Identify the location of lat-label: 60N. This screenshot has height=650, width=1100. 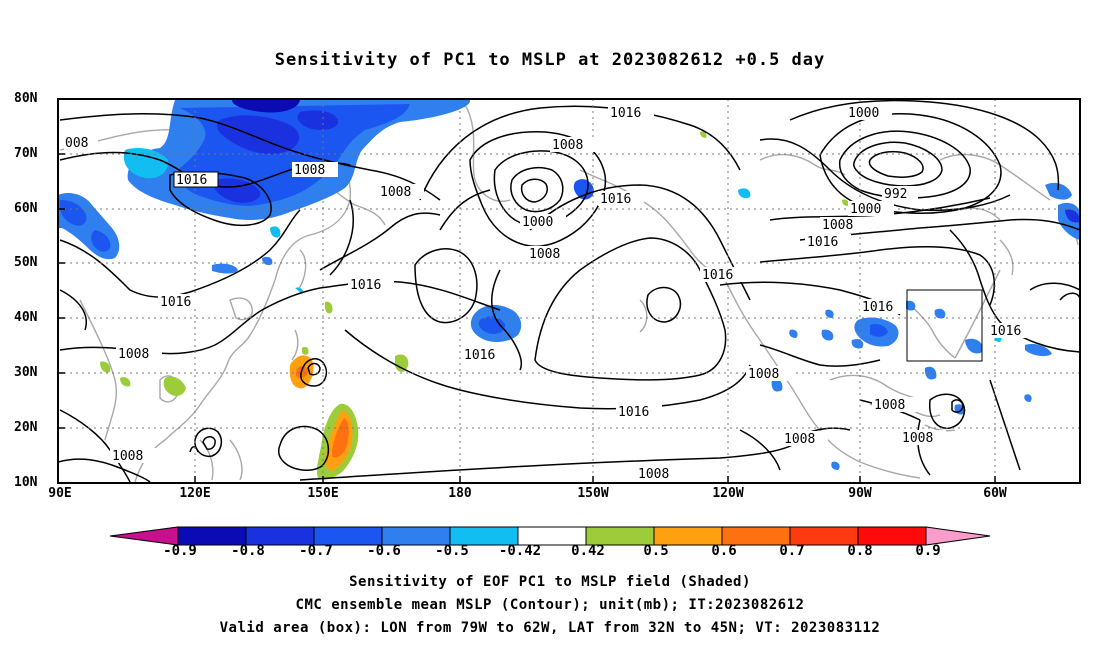
(26, 208).